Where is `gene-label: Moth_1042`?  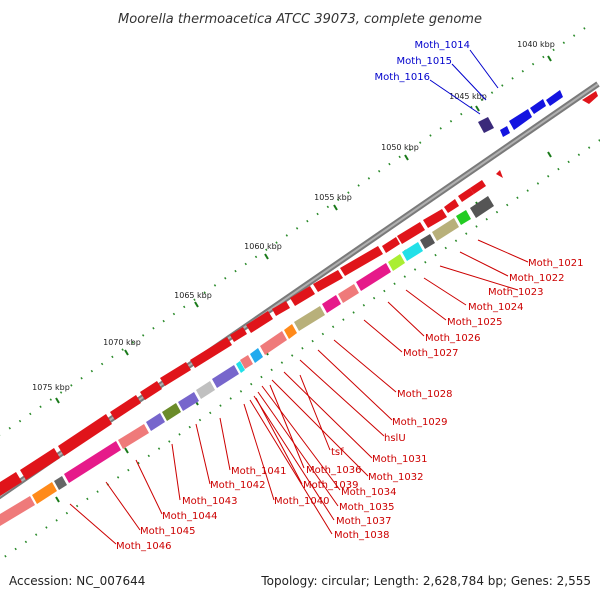 gene-label: Moth_1042 is located at coordinates (237, 485).